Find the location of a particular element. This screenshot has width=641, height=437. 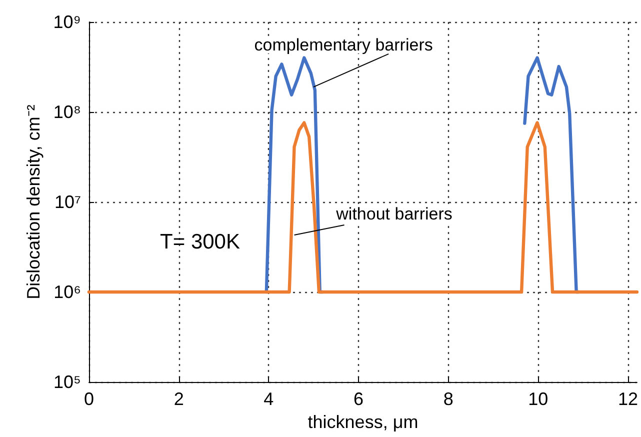

x-tick-label: 8 is located at coordinates (448, 399).